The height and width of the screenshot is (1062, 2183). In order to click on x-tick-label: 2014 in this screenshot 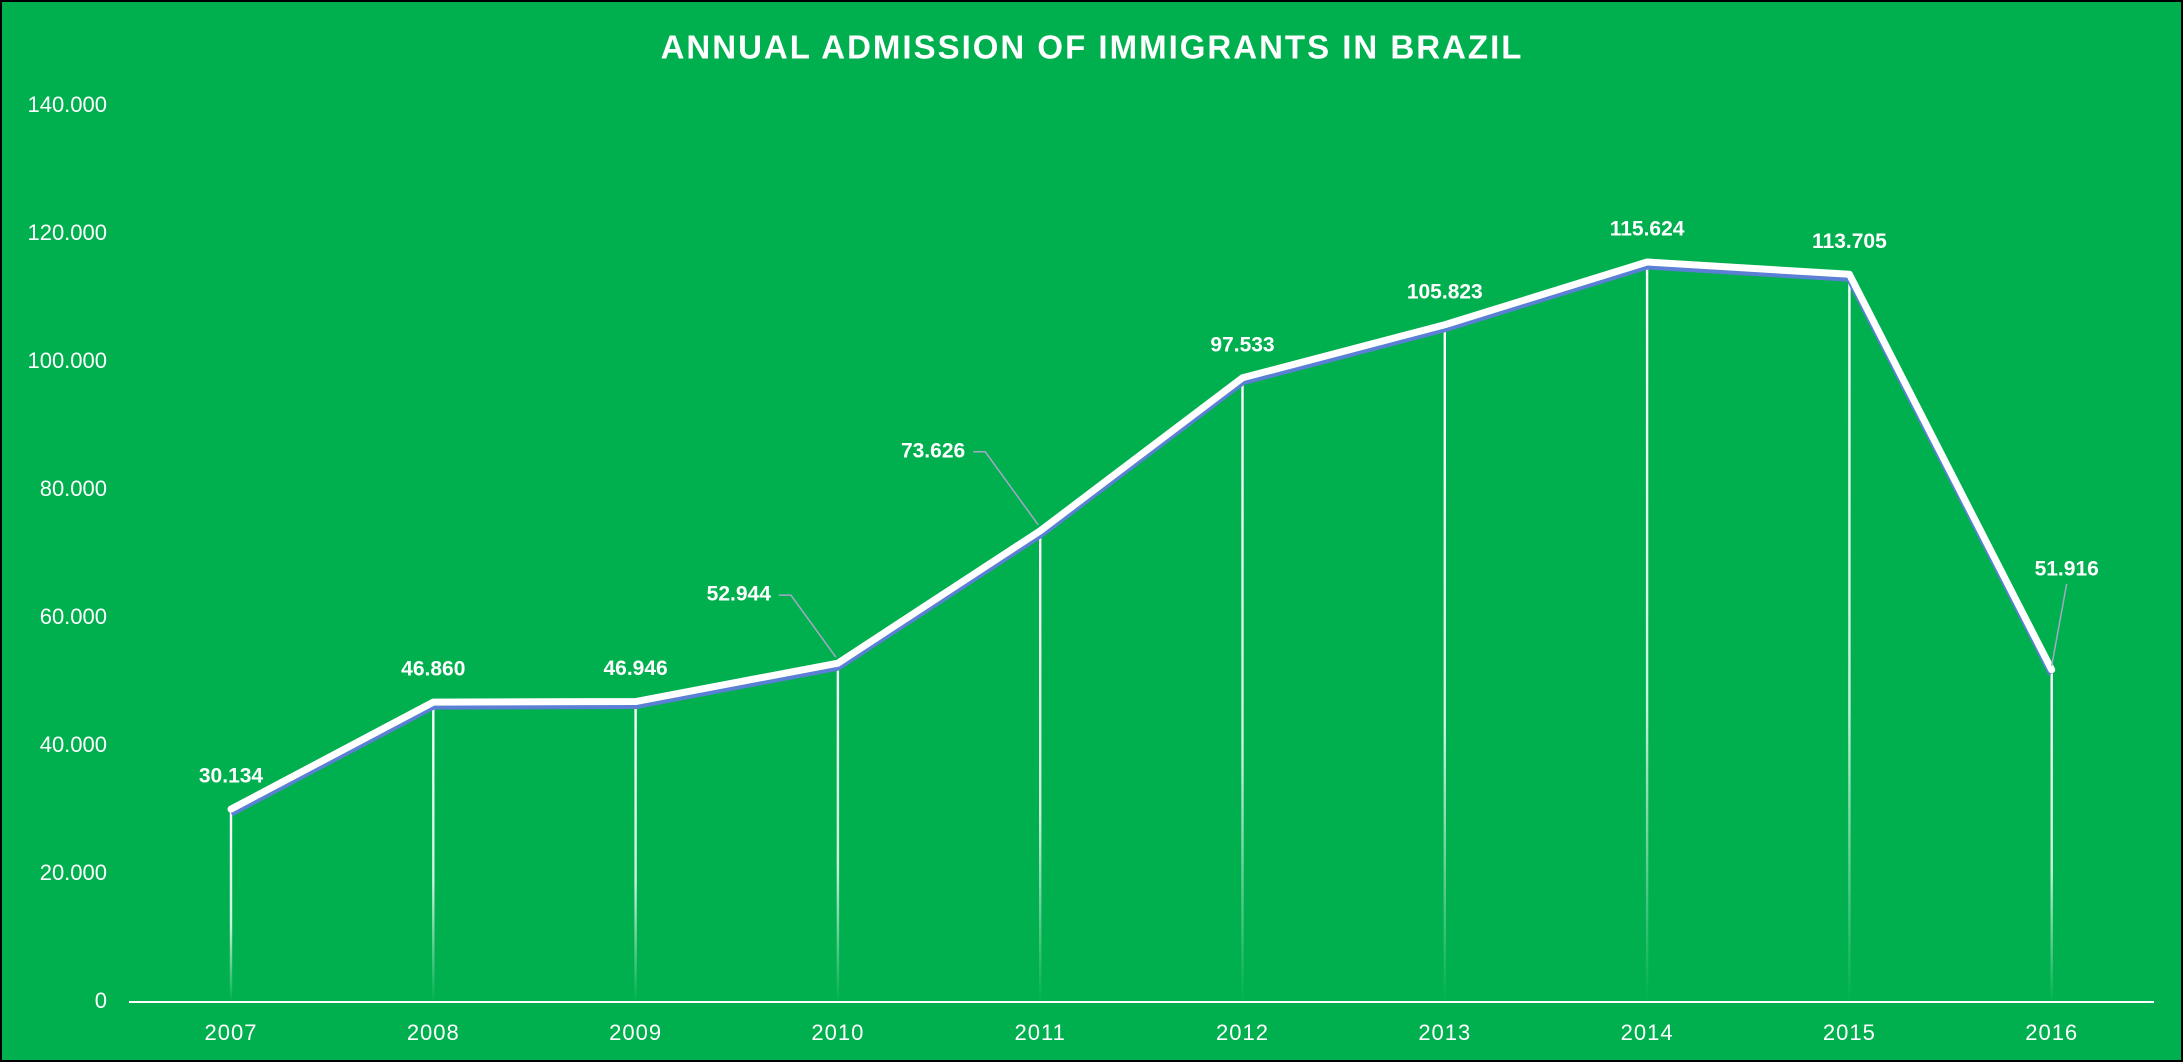, I will do `click(1647, 1032)`.